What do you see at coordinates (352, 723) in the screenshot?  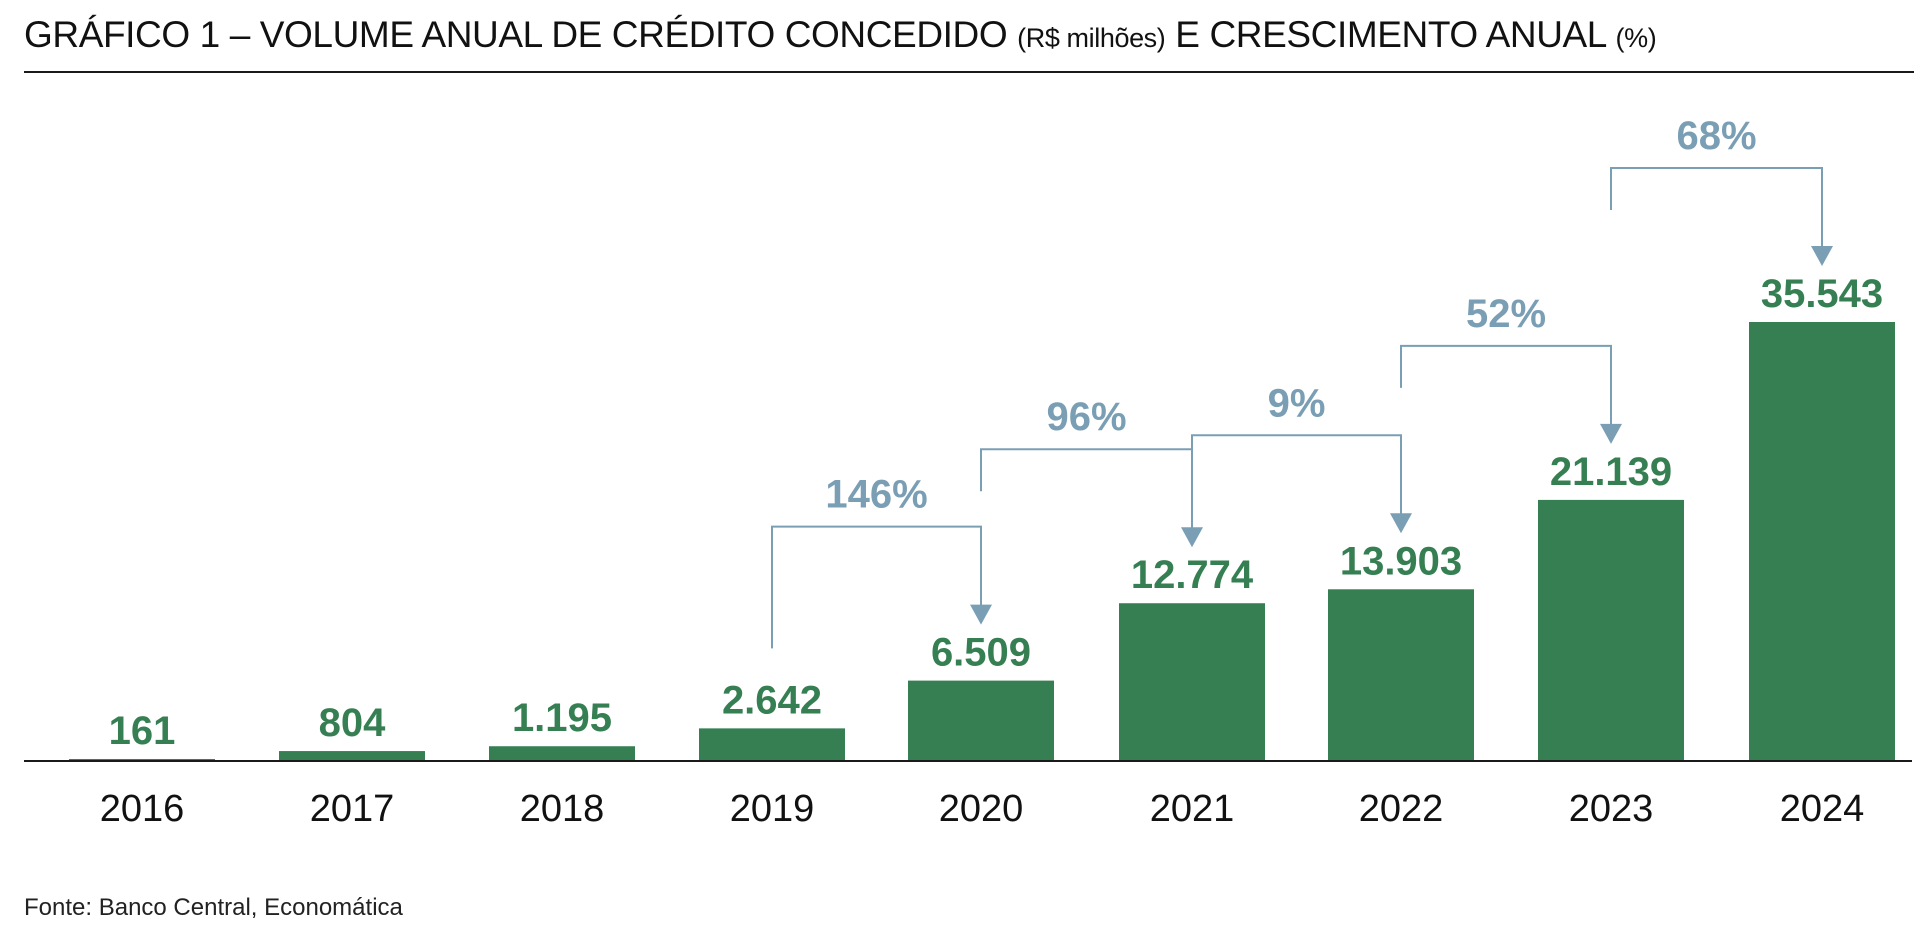 I see `value-label-2017: 804` at bounding box center [352, 723].